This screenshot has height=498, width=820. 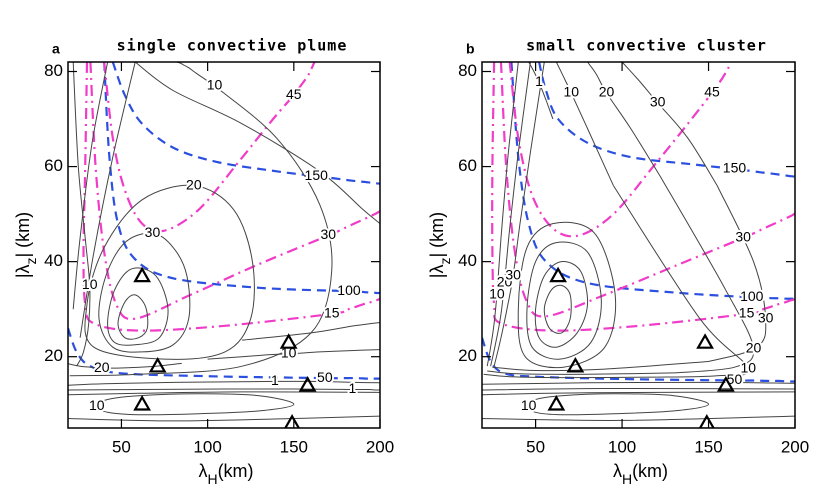 What do you see at coordinates (437, 271) in the screenshot?
I see `y-axis-prefix: |λ` at bounding box center [437, 271].